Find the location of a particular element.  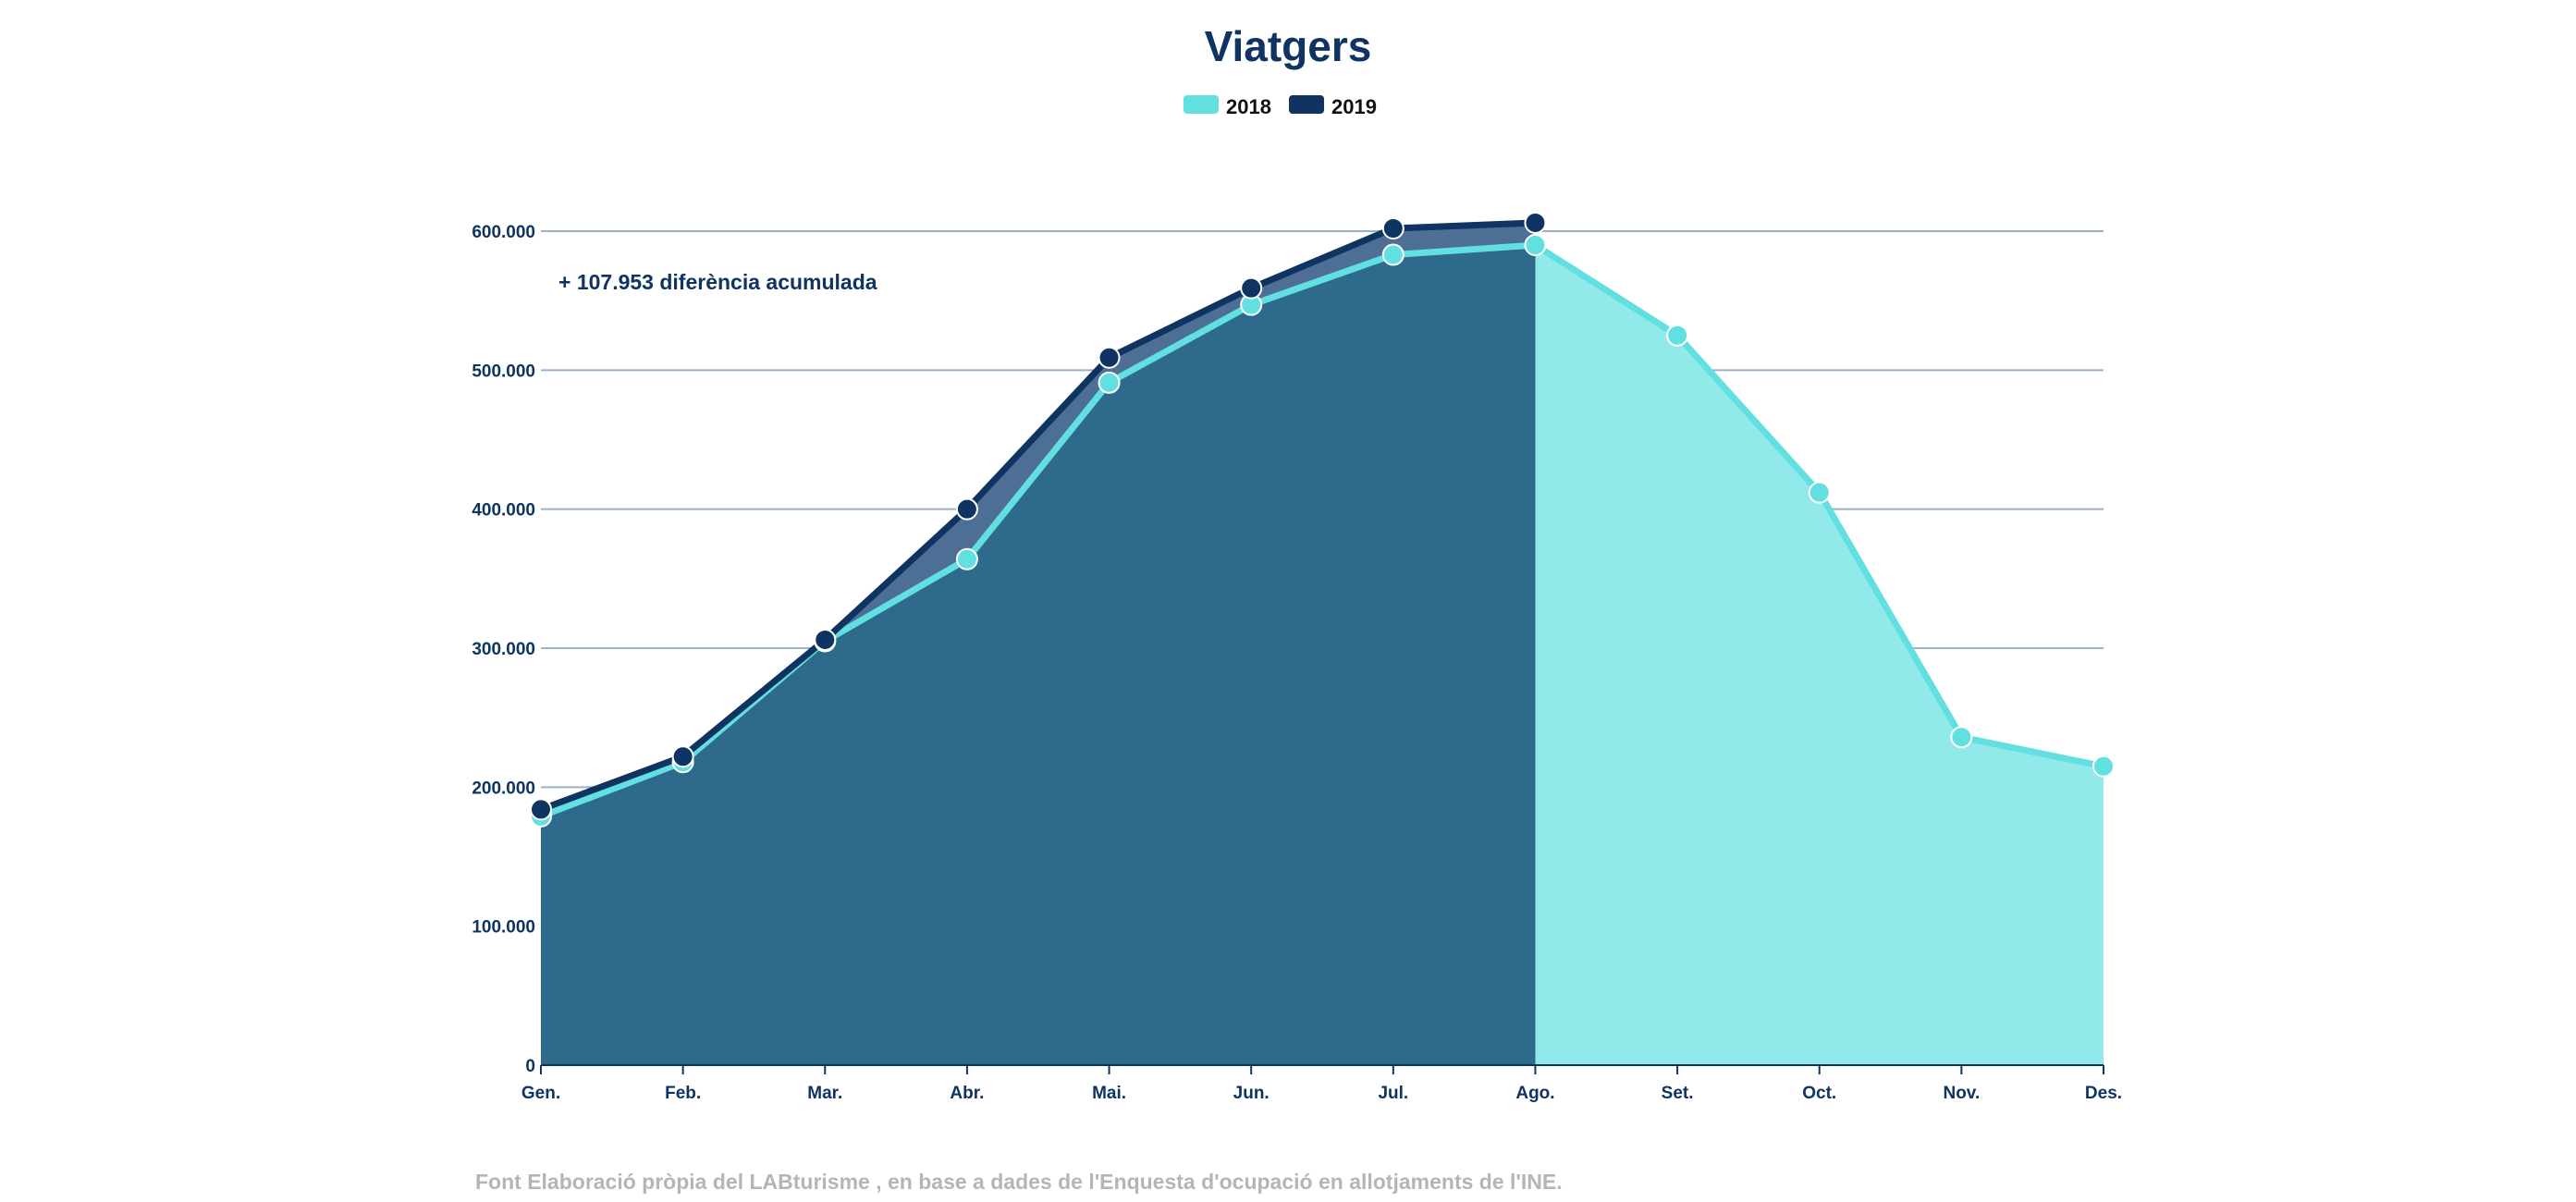

x-tick-label: Jul. is located at coordinates (1393, 1093).